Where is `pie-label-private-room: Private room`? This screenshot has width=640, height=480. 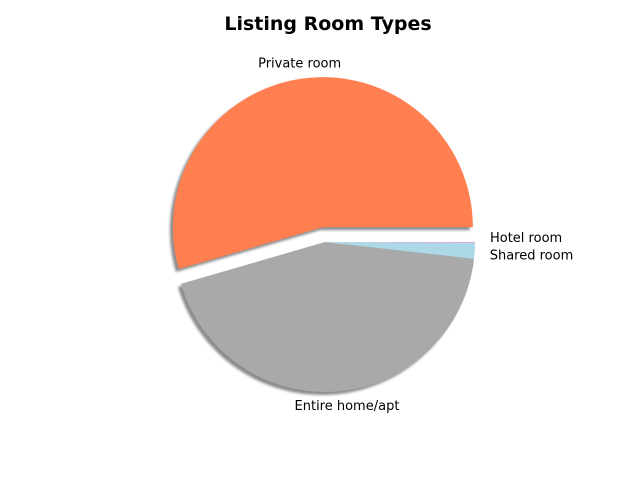 pie-label-private-room: Private room is located at coordinates (299, 63).